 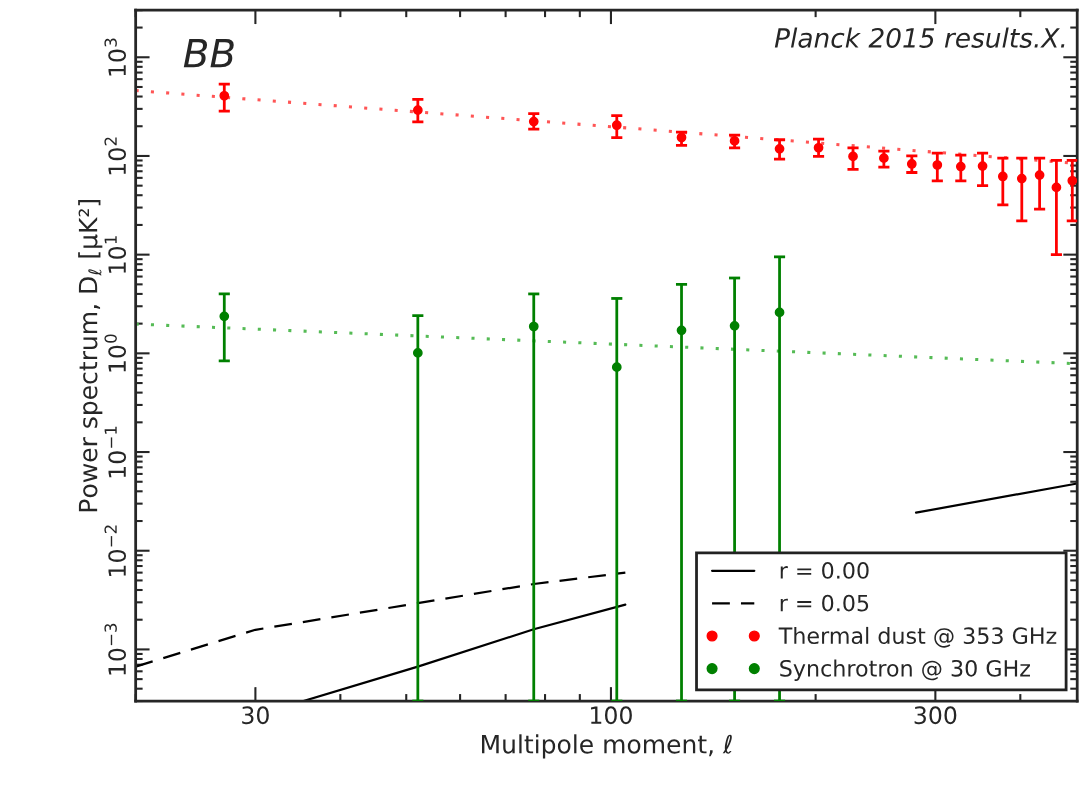 I want to click on y-tick-label: 10$^{2}$, so click(x=115, y=156).